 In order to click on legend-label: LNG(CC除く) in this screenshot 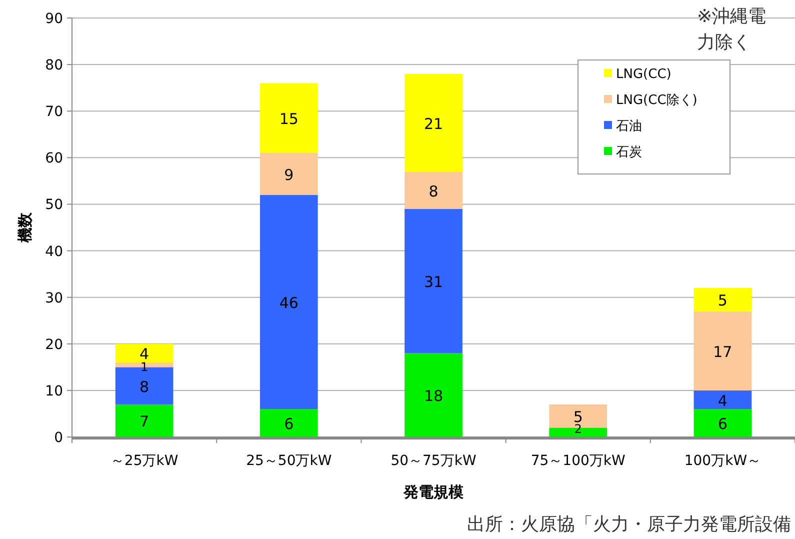, I will do `click(657, 100)`.